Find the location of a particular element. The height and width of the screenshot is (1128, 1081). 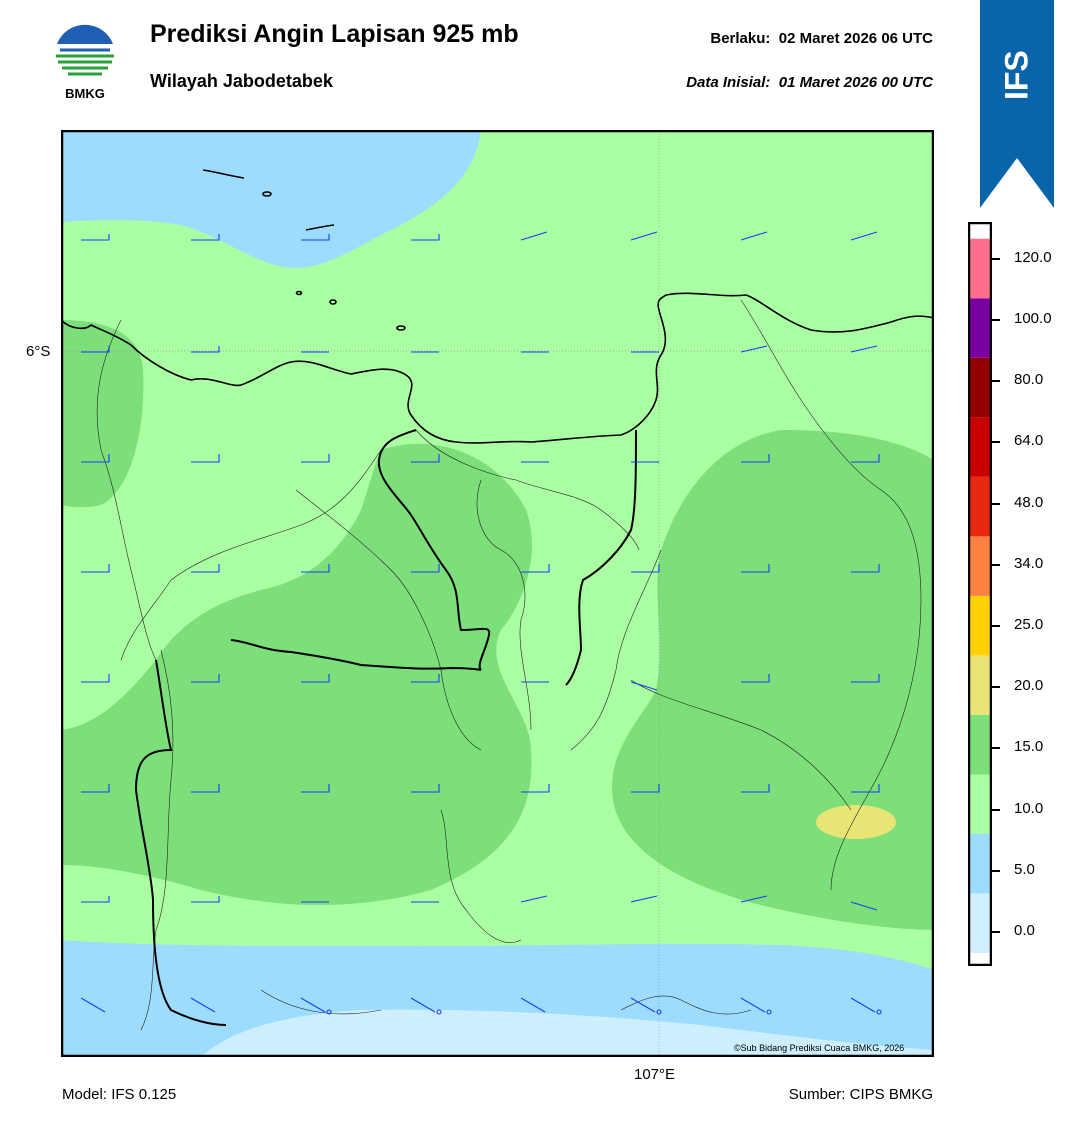

colorbar-tick-label: 100.0 is located at coordinates (1033, 318).